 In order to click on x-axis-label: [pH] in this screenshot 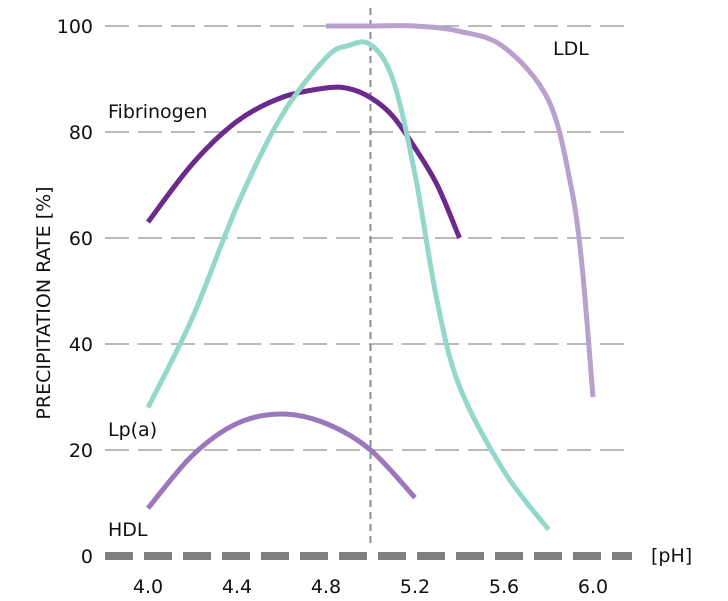, I will do `click(671, 556)`.